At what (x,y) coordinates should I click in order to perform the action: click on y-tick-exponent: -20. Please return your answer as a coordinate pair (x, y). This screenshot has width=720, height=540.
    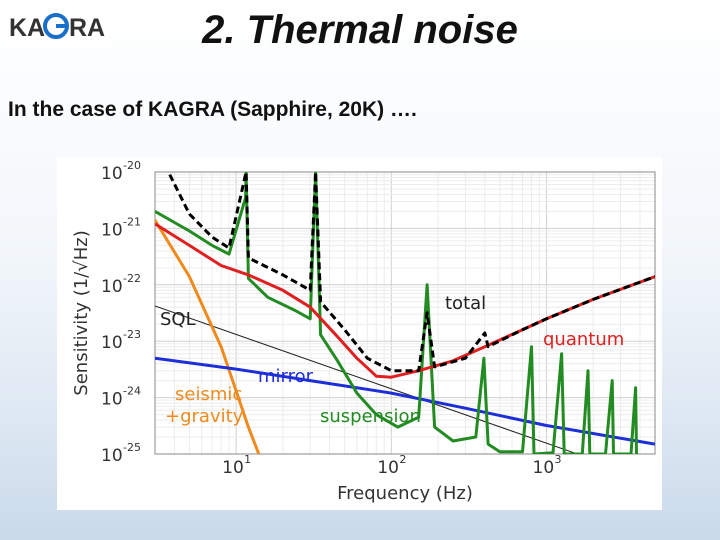
    Looking at the image, I should click on (132, 165).